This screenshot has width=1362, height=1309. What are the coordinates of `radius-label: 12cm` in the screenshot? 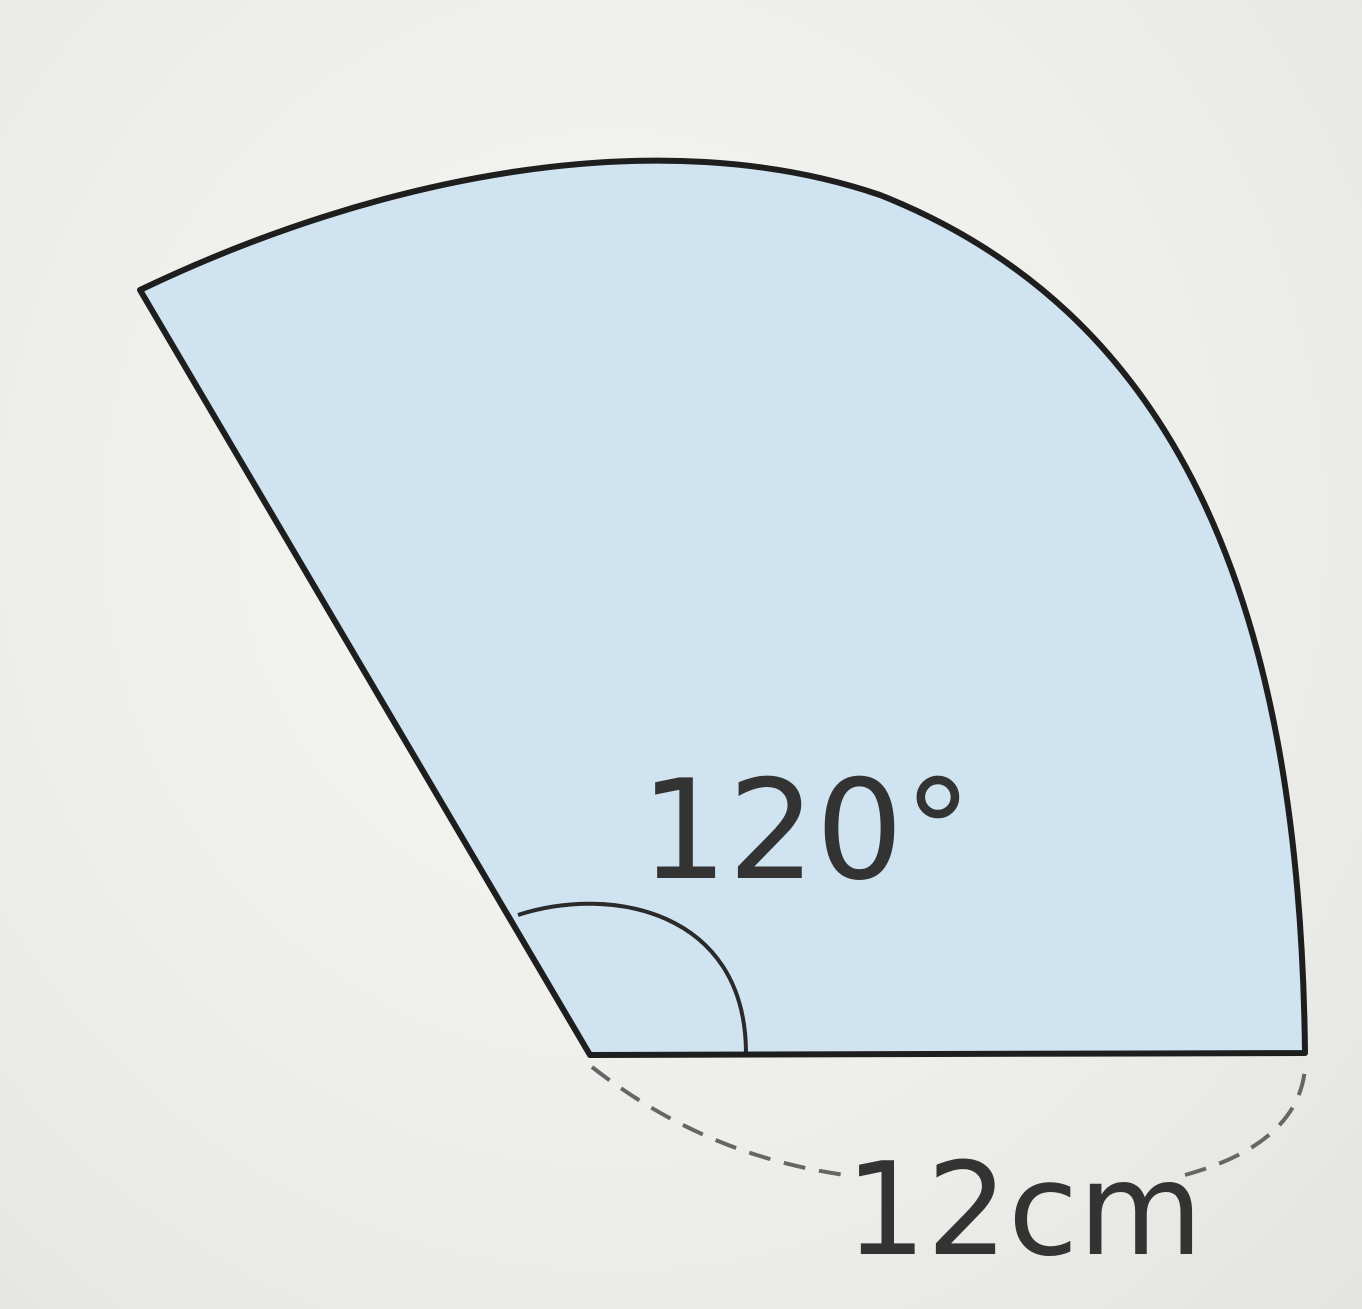 It's located at (1024, 1210).